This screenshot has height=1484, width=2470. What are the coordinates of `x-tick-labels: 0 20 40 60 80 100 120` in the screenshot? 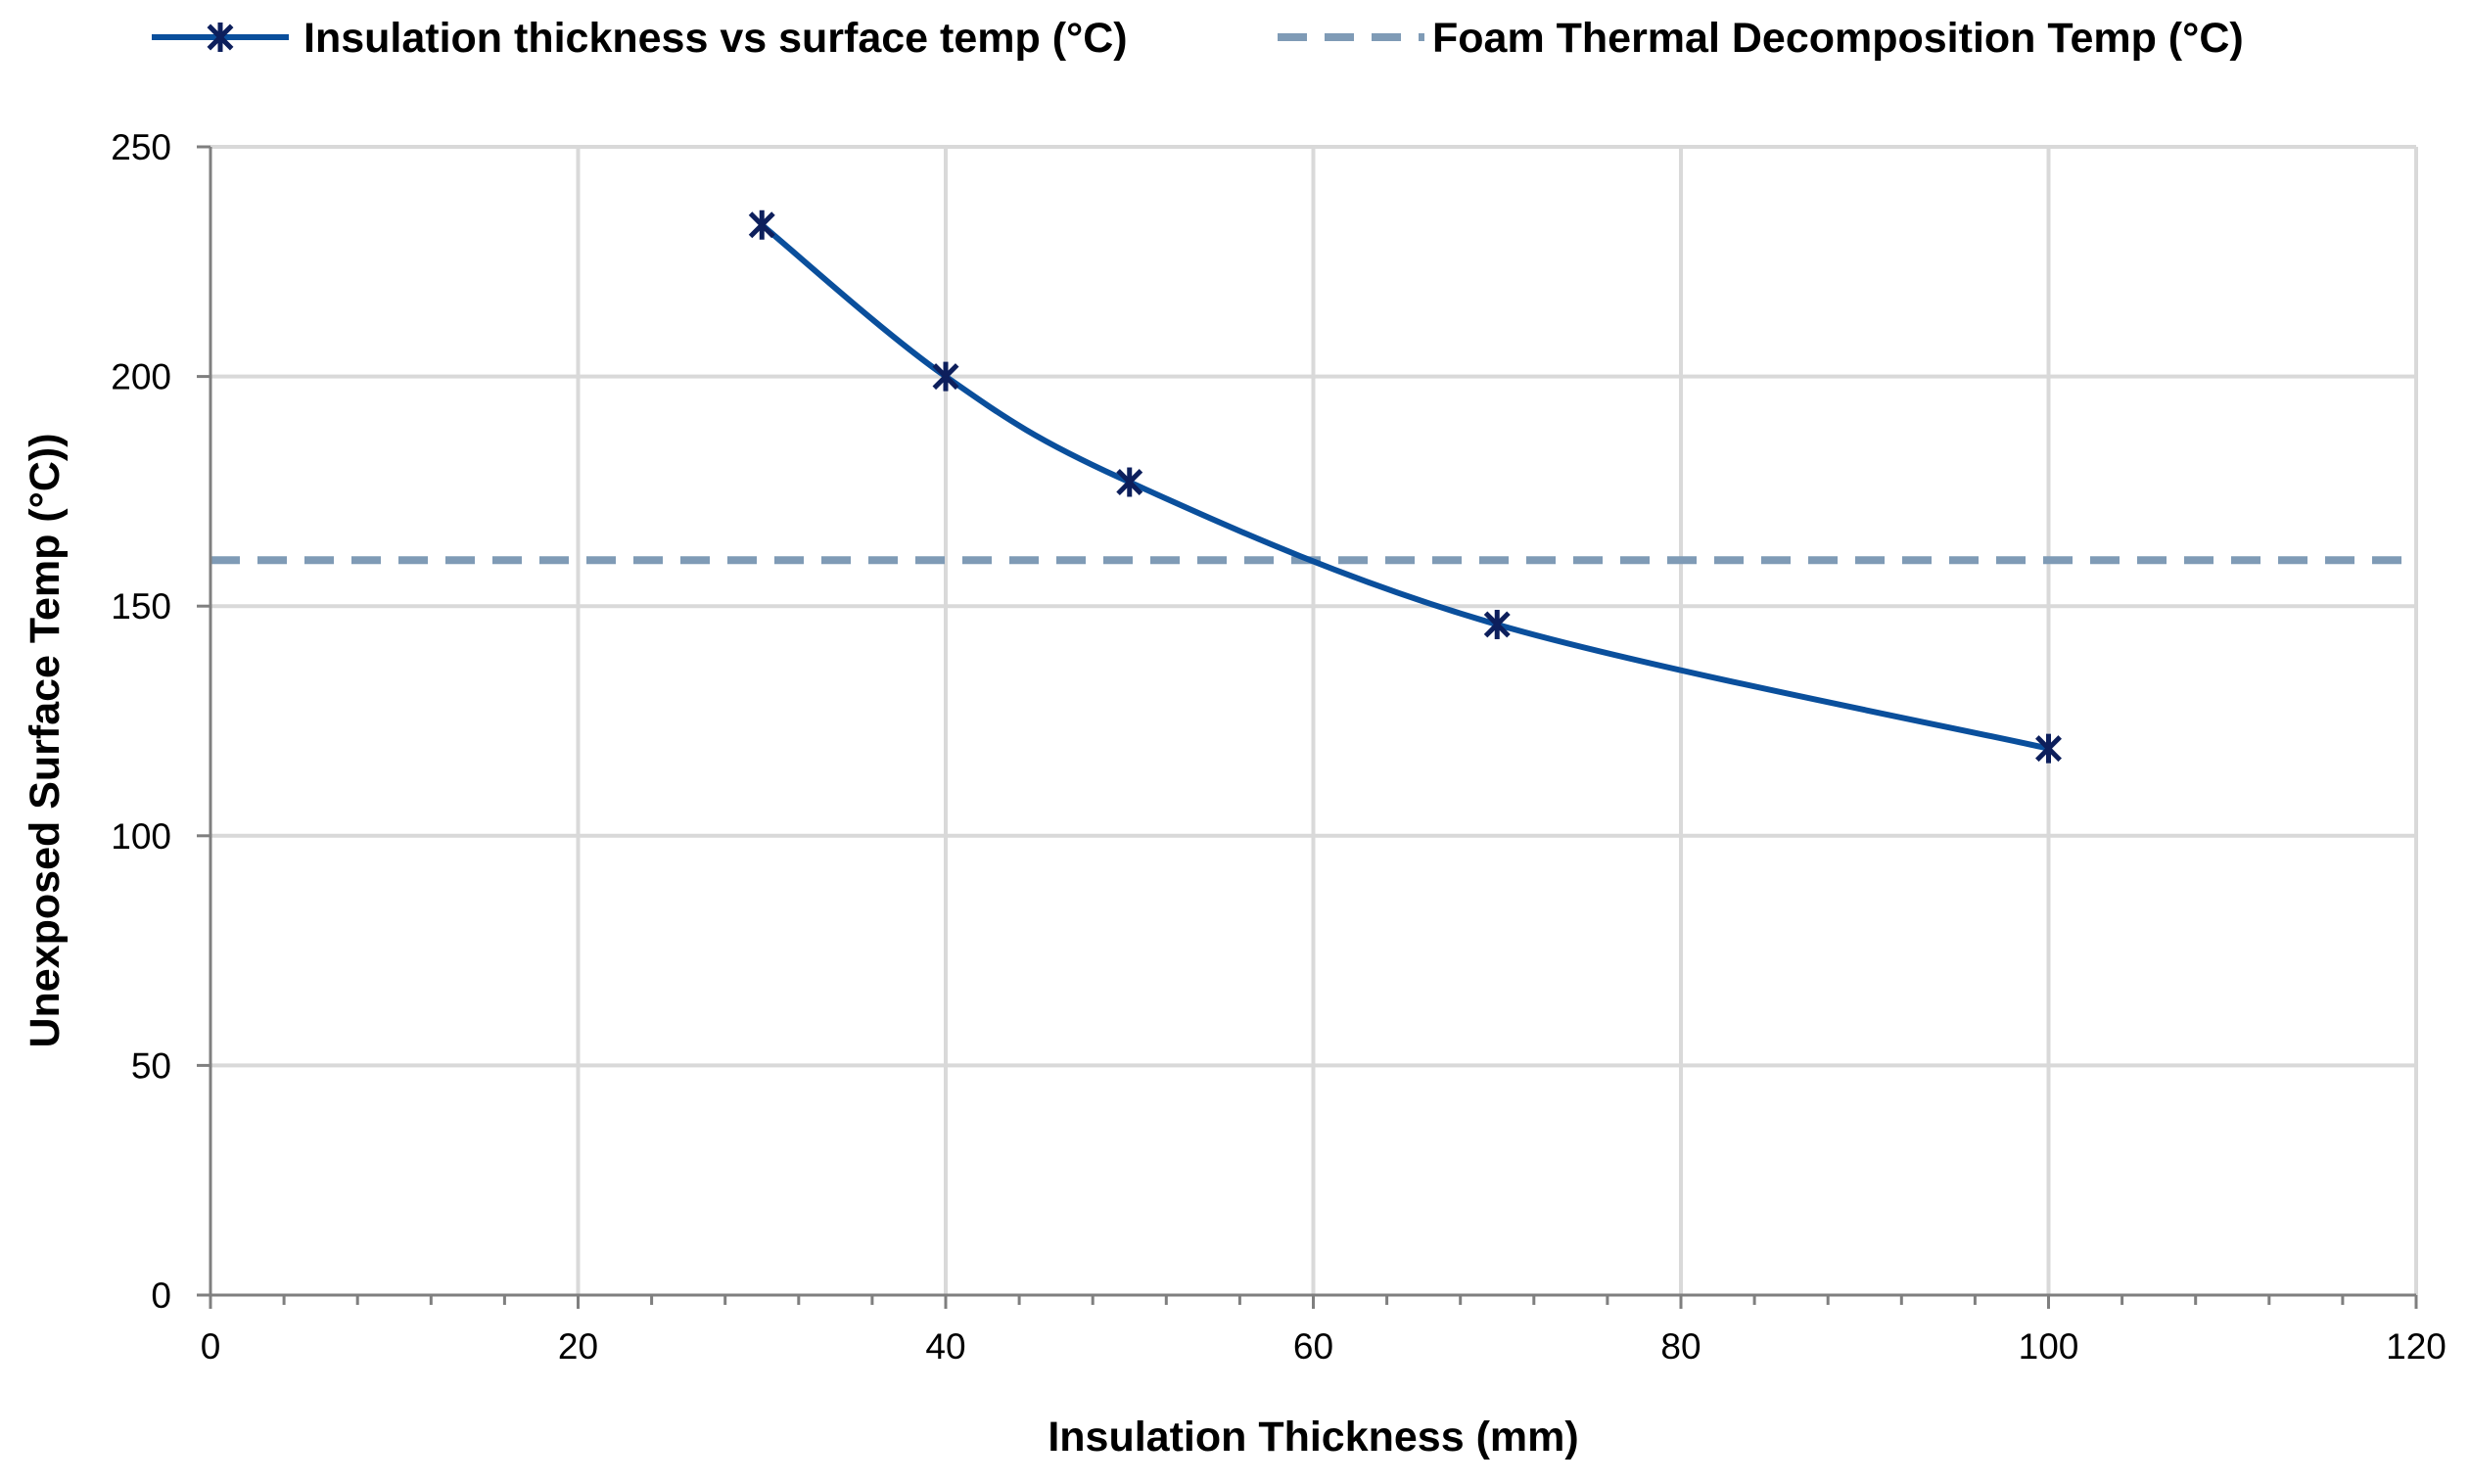 It's located at (1324, 1346).